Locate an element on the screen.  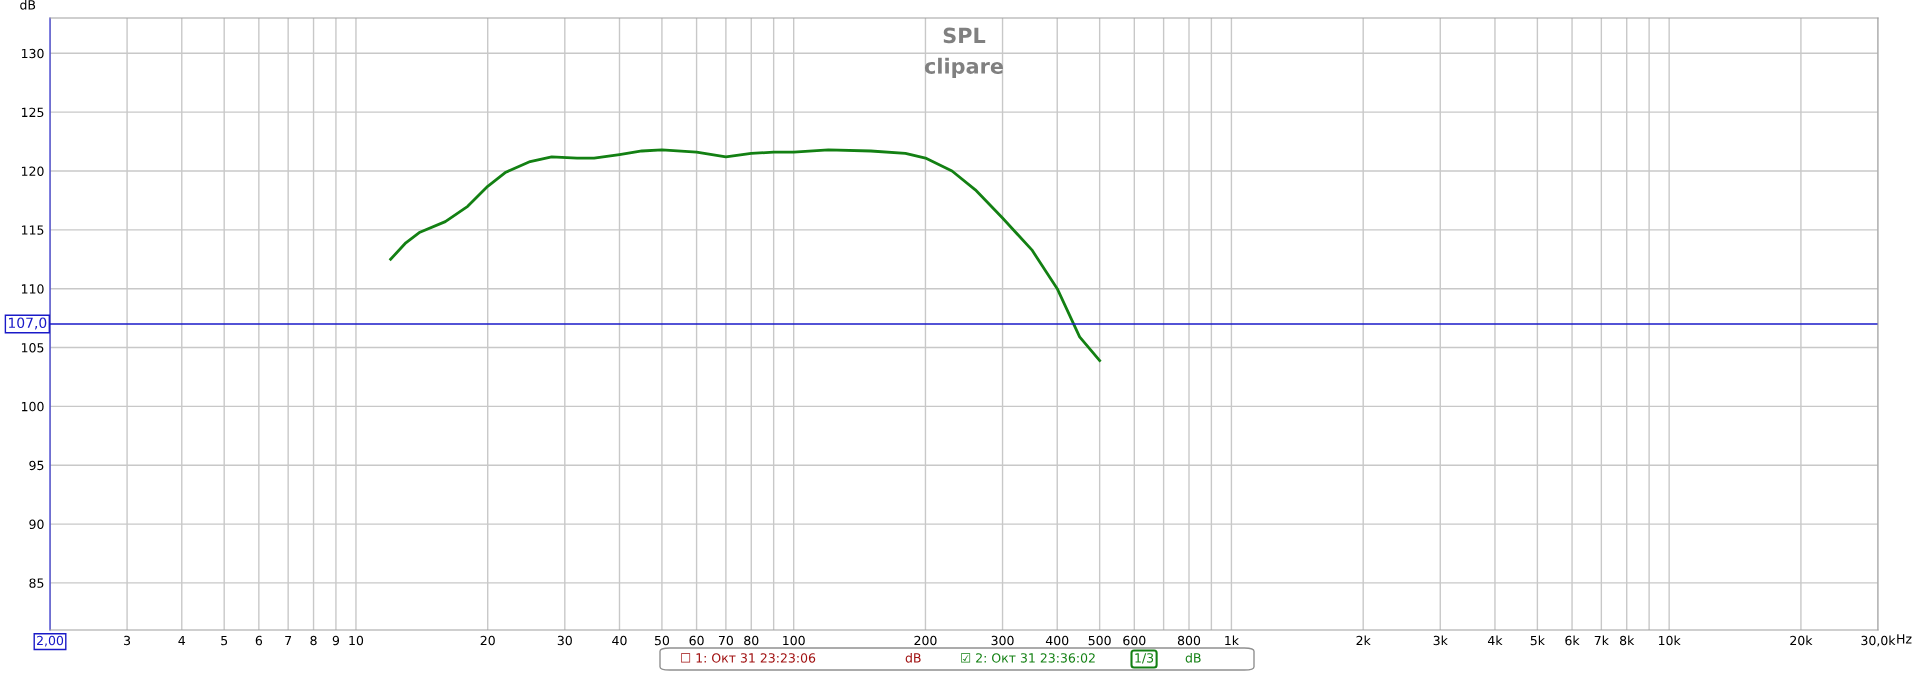
text: ☐ 1: Окт 31 23:23:06 is located at coordinates (748, 658).